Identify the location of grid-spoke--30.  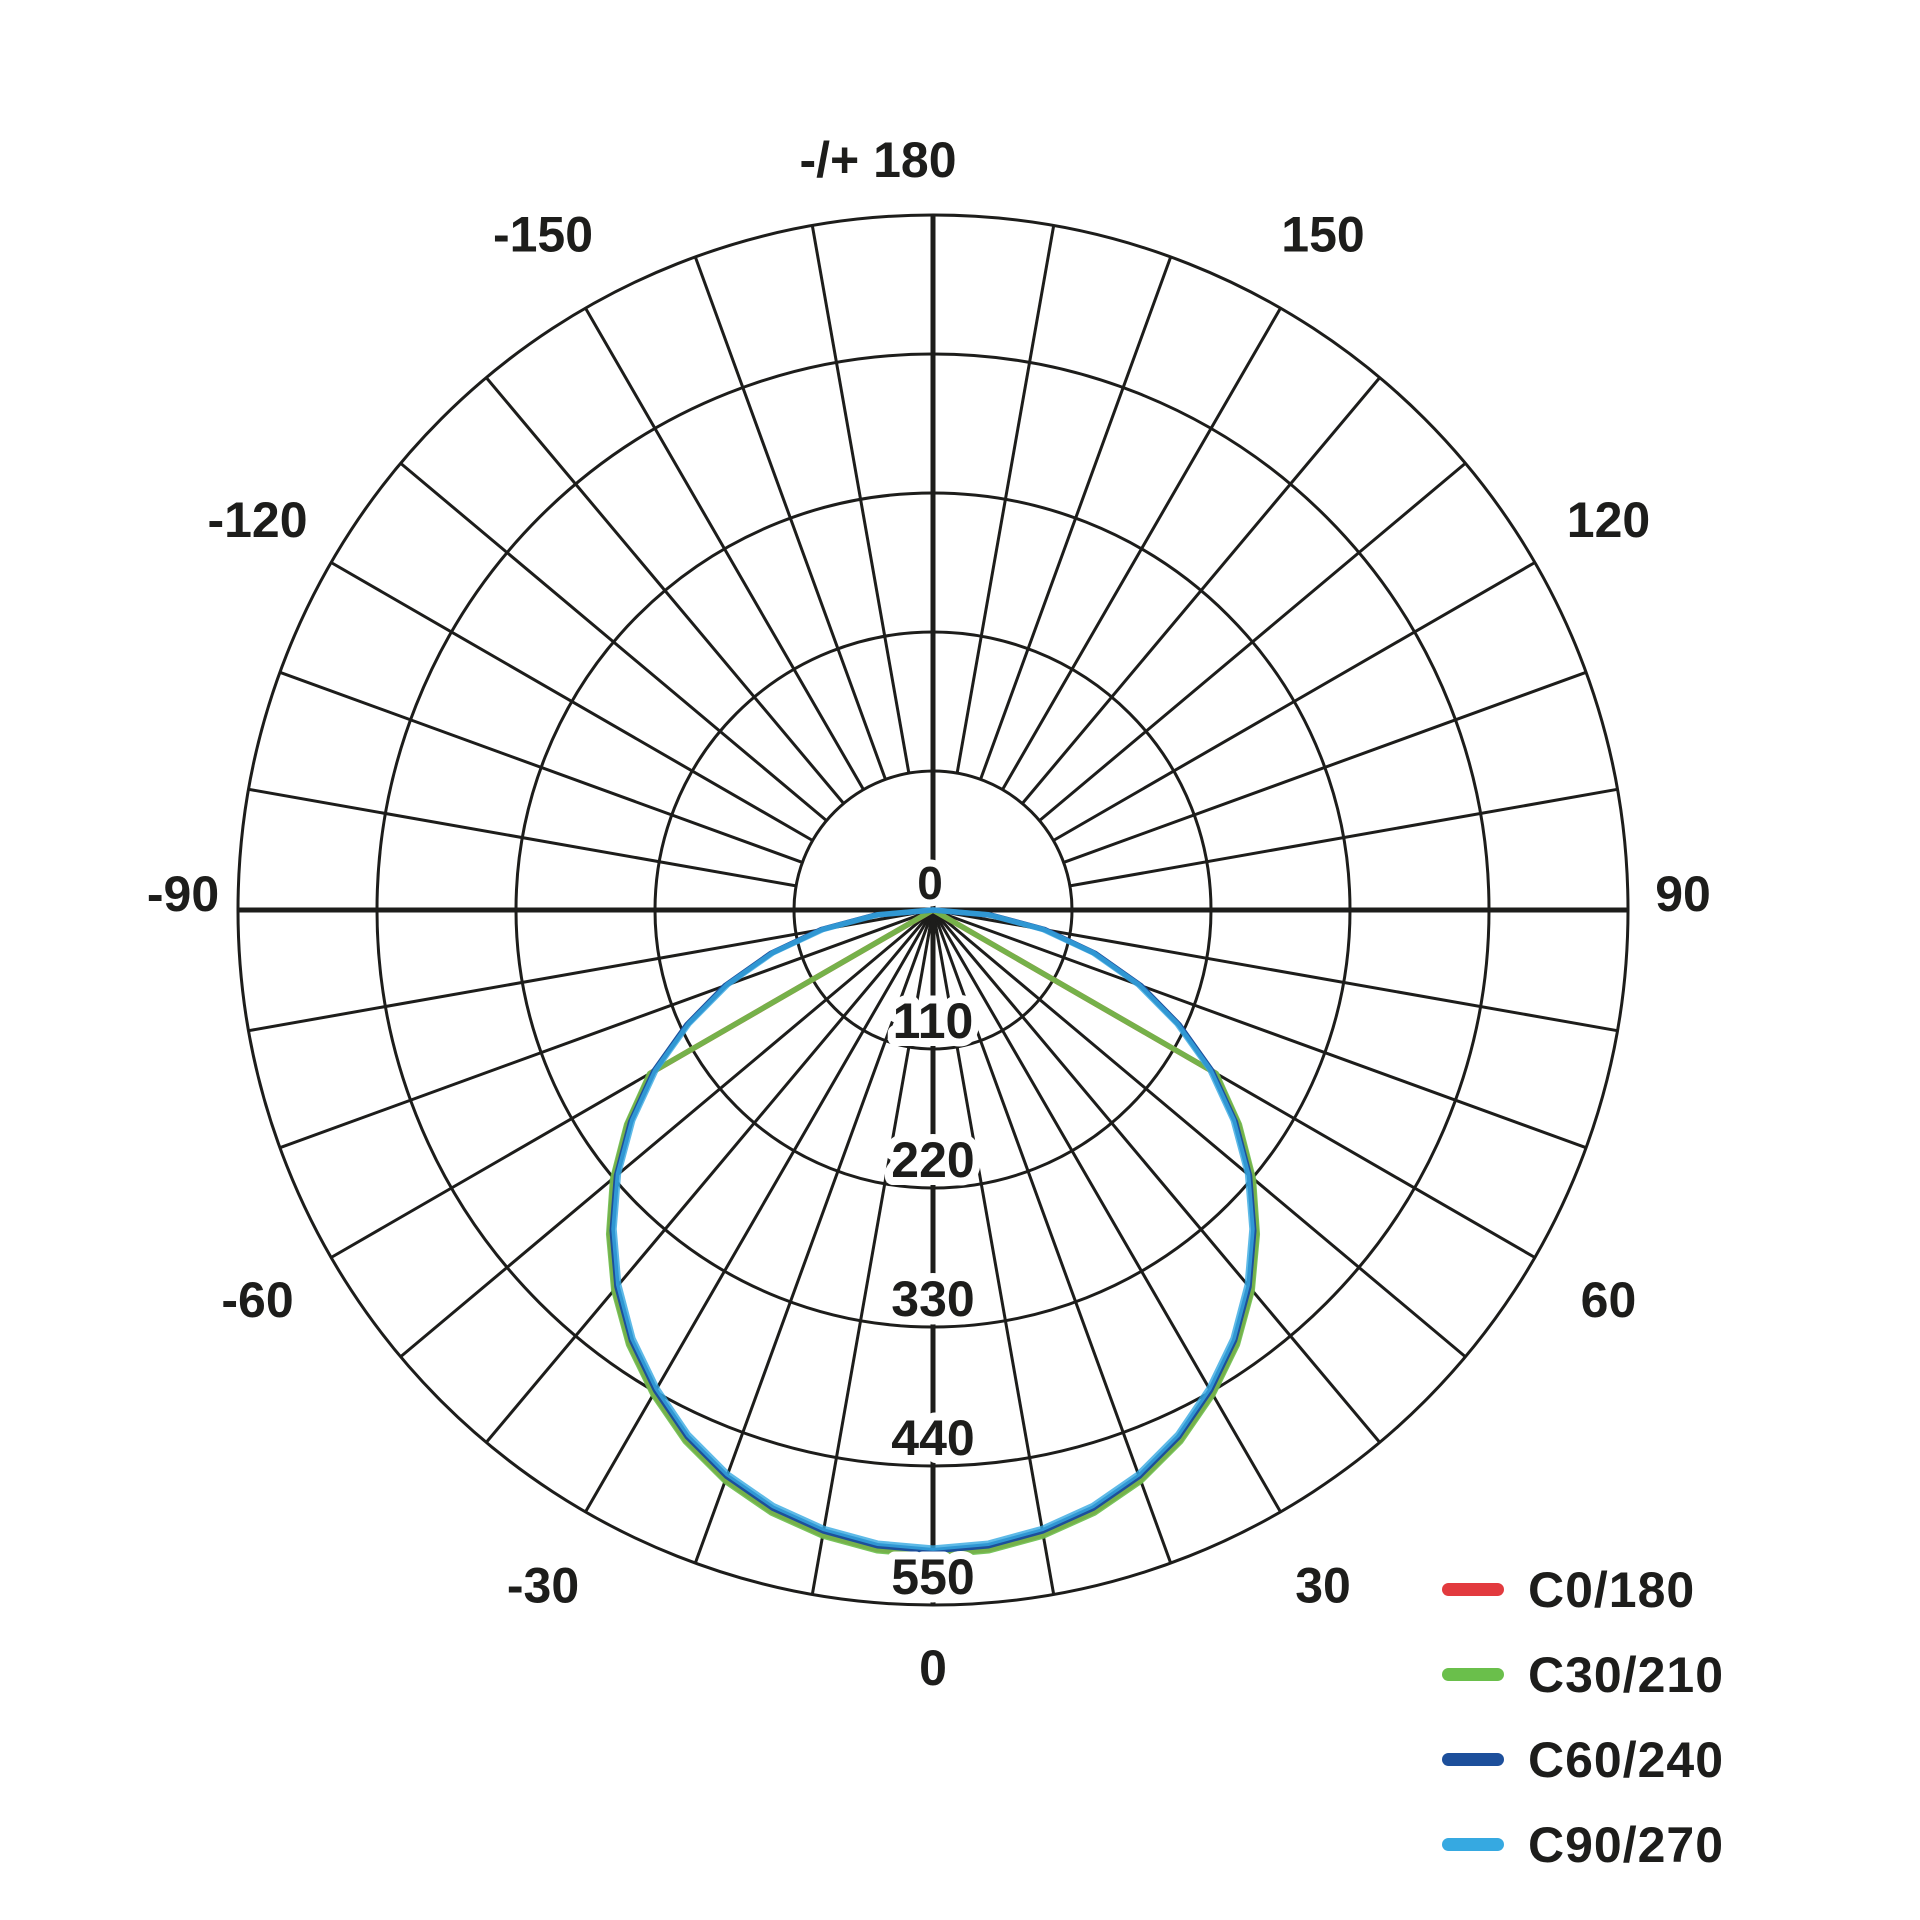
(759, 1211).